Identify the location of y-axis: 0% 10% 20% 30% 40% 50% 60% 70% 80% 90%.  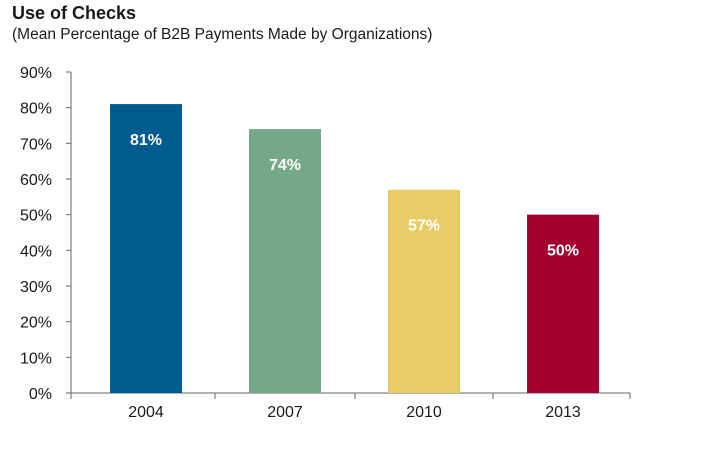
(46, 234).